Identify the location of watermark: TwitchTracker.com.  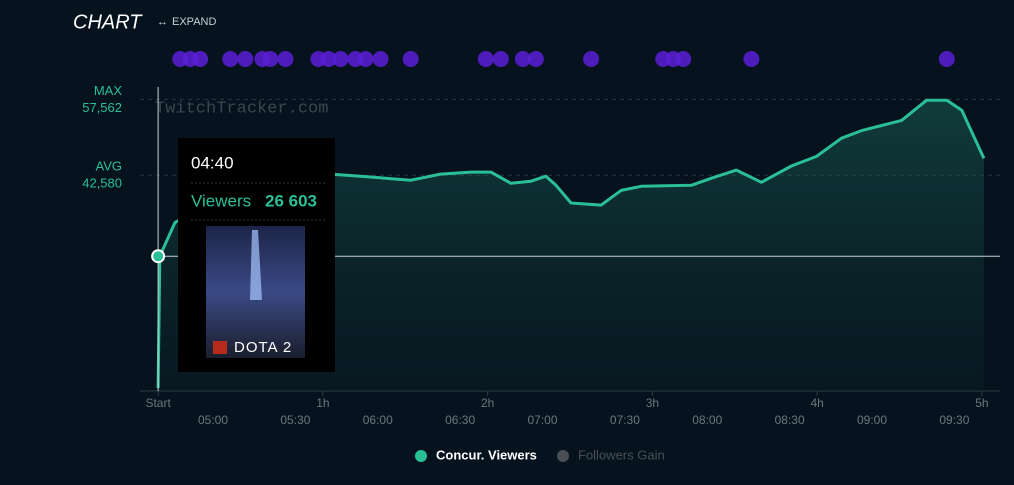
(241, 108).